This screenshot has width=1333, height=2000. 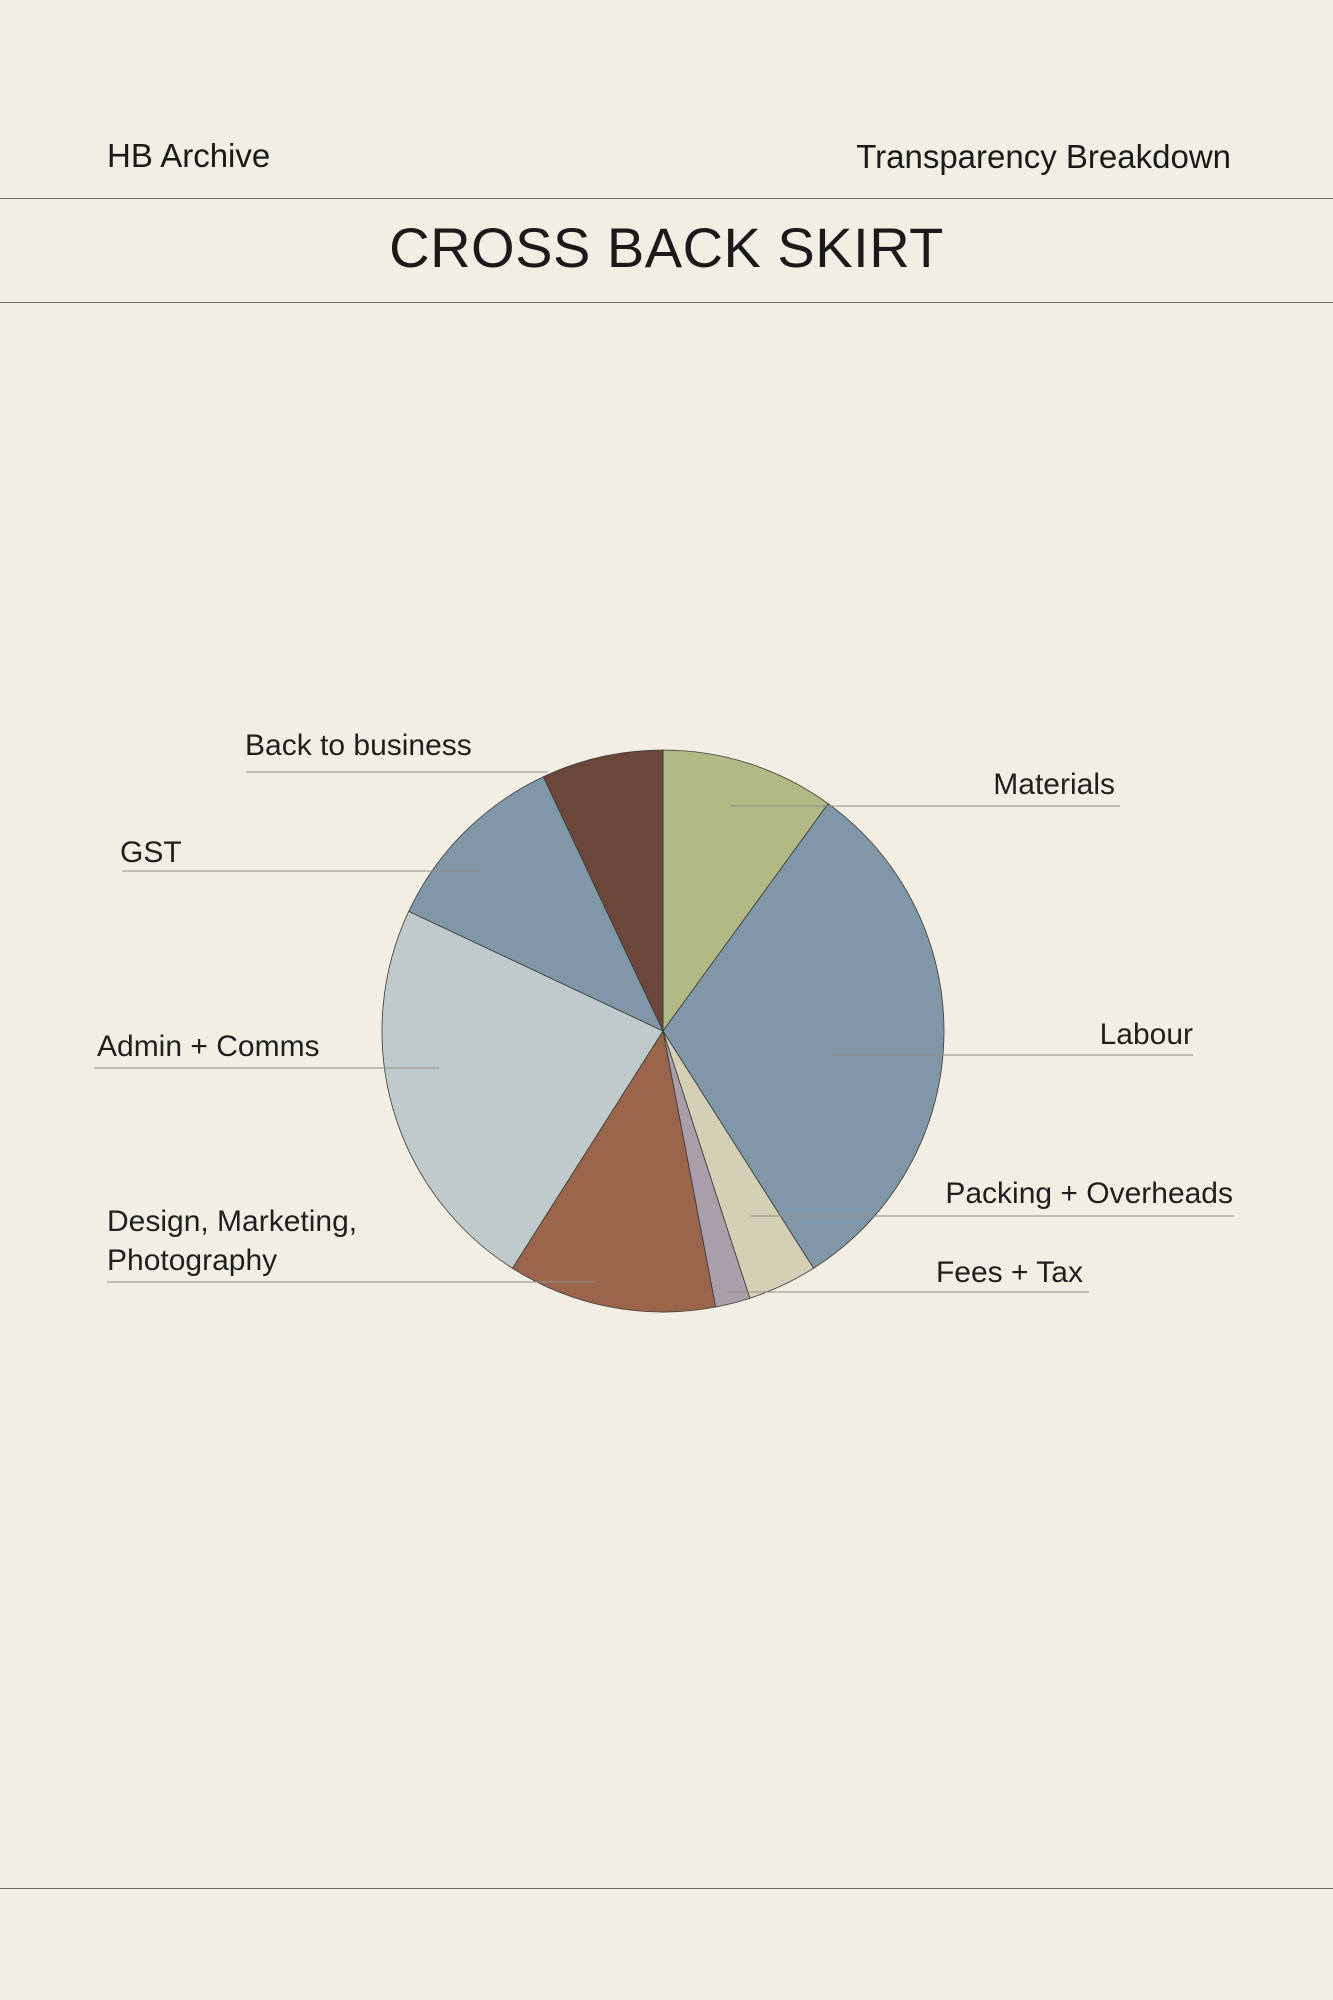 What do you see at coordinates (1089, 1193) in the screenshot?
I see `label-packing-overheads: Packing + Overheads` at bounding box center [1089, 1193].